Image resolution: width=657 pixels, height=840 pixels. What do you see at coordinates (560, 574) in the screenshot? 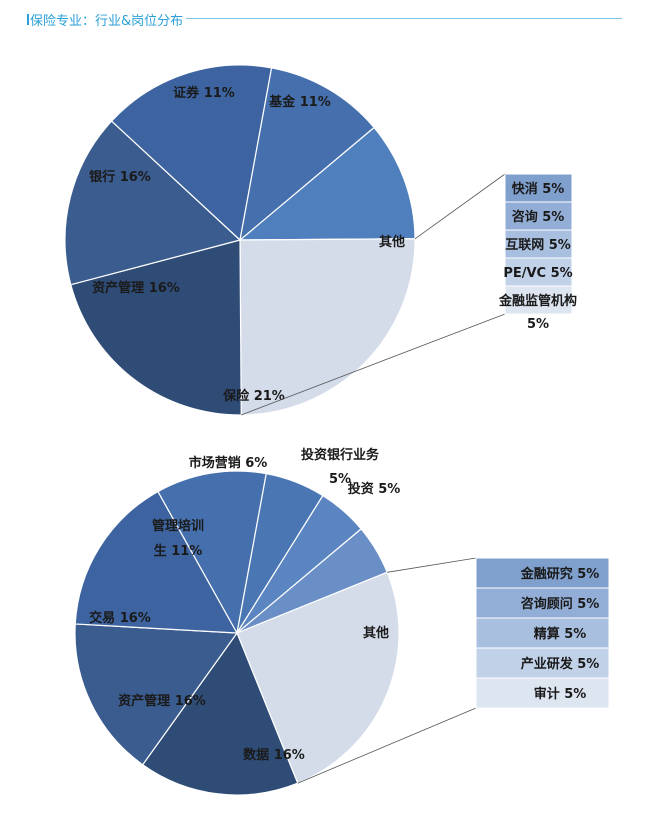
I see `breakdown-label: 金融研究 5%` at bounding box center [560, 574].